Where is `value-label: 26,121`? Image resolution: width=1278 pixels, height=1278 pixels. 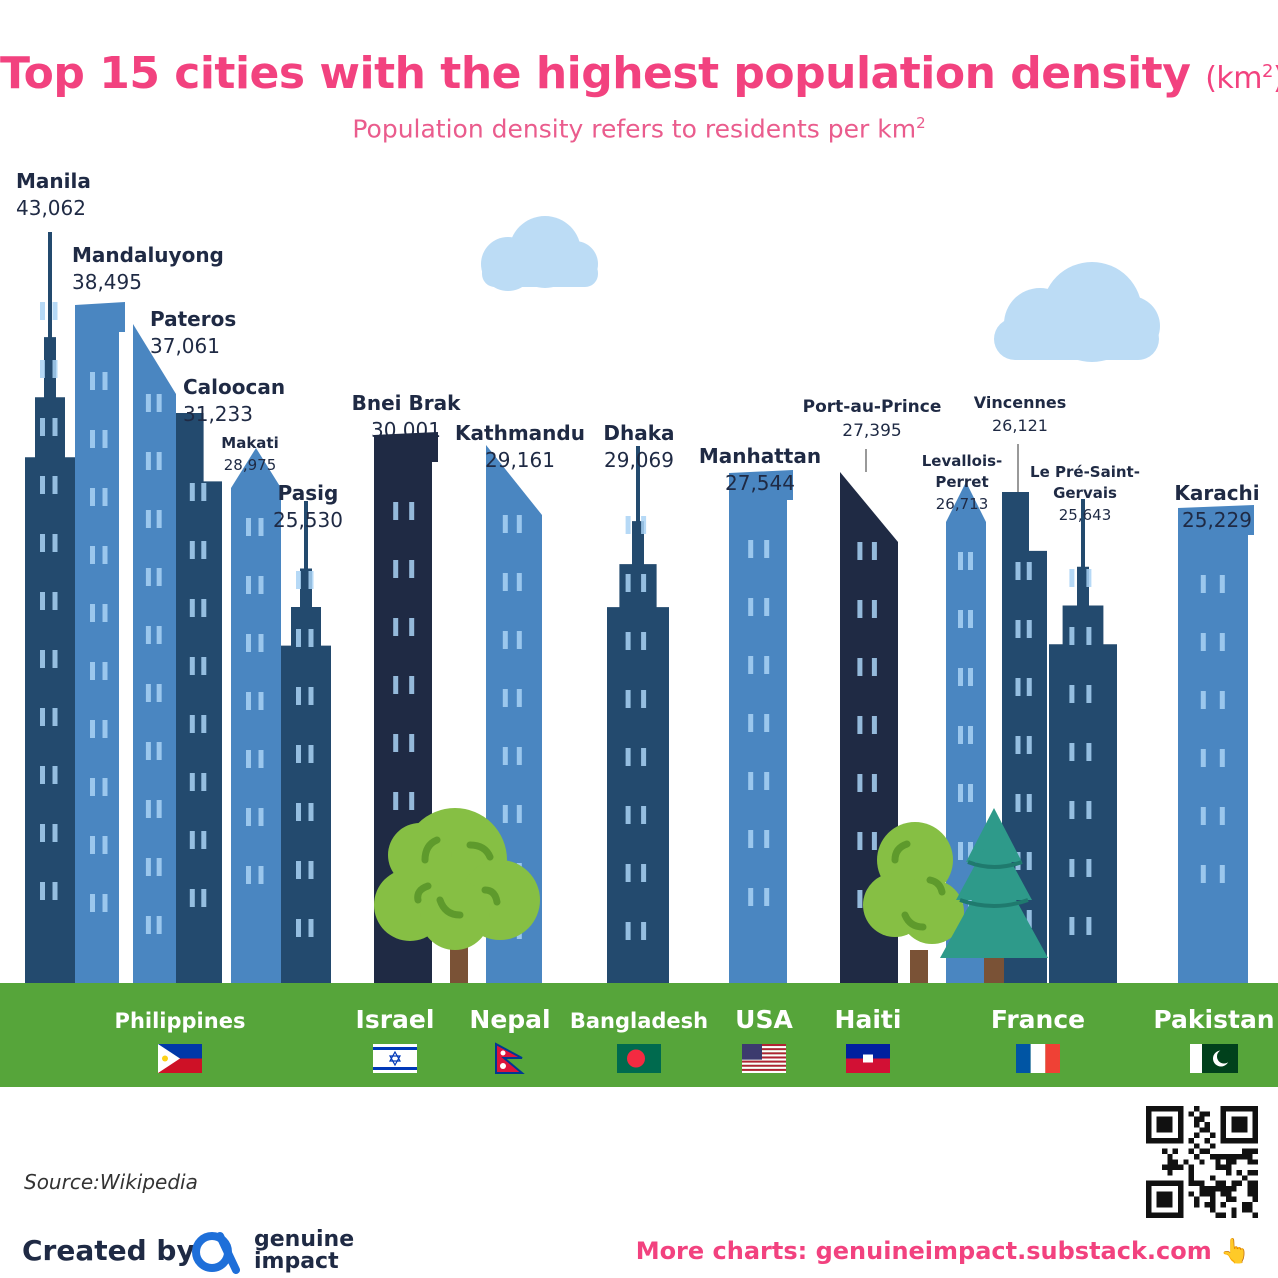
value-label: 26,121 is located at coordinates (1020, 425).